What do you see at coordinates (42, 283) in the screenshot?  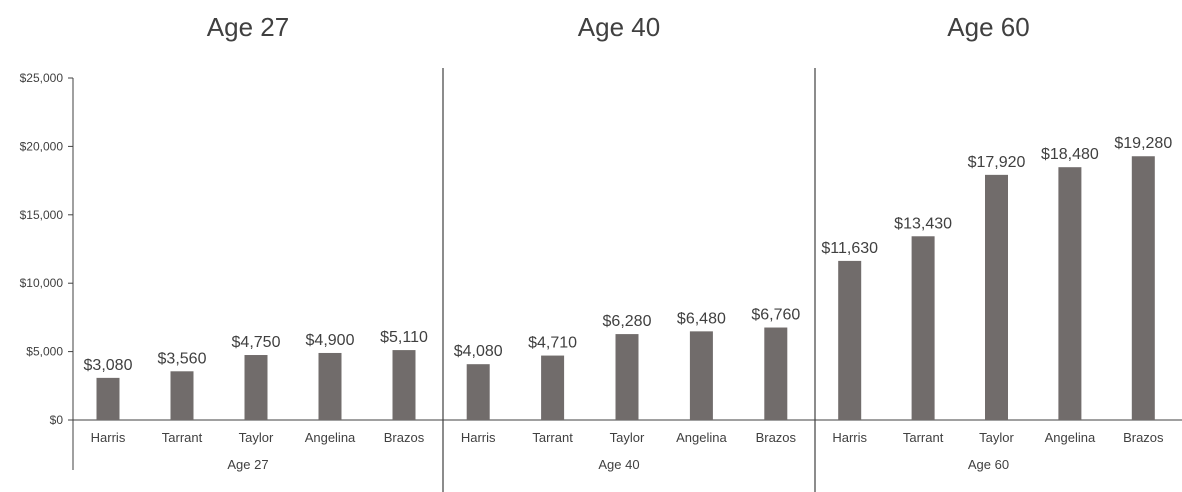 I see `y-tick-label: $10,000` at bounding box center [42, 283].